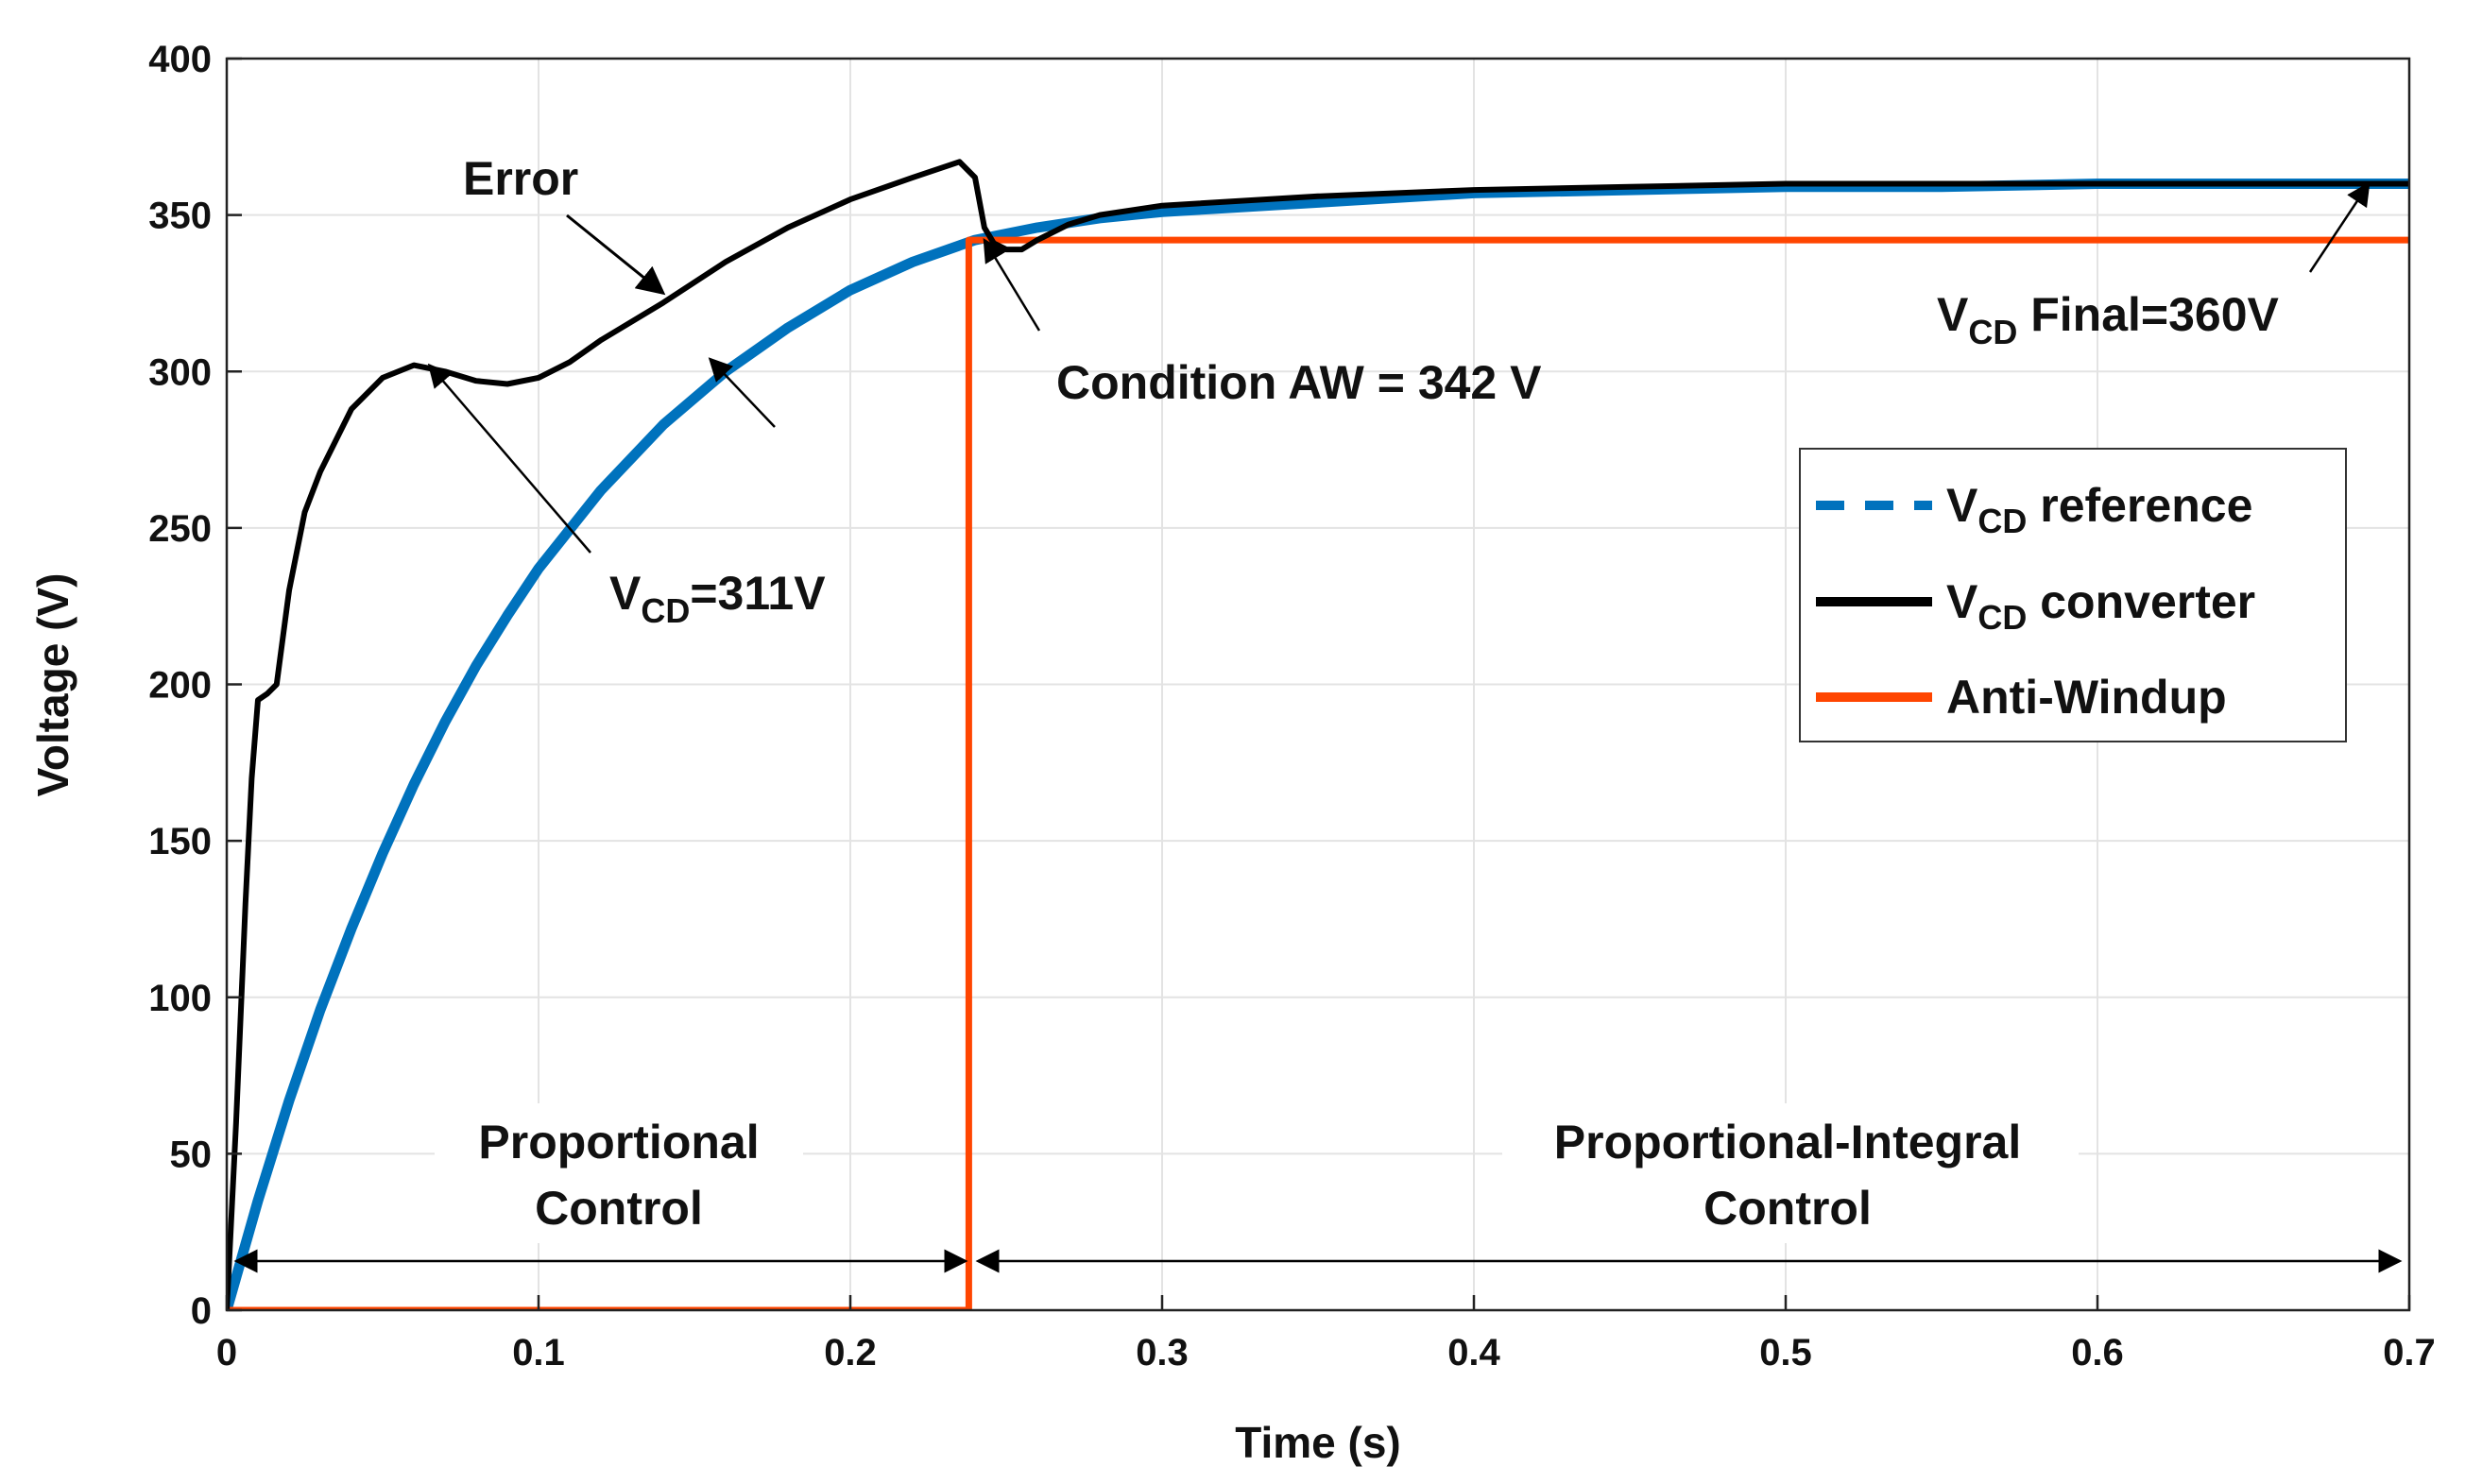 The height and width of the screenshot is (1484, 2465). I want to click on annotation-error-arrow, so click(616, 255).